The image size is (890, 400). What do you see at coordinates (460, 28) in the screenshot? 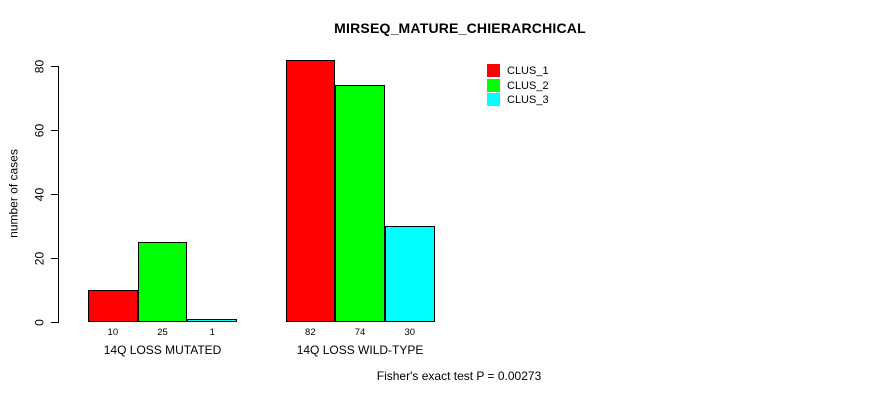
I see `chart-title: MIRSEQ_MATURE_CHIERARCHICAL` at bounding box center [460, 28].